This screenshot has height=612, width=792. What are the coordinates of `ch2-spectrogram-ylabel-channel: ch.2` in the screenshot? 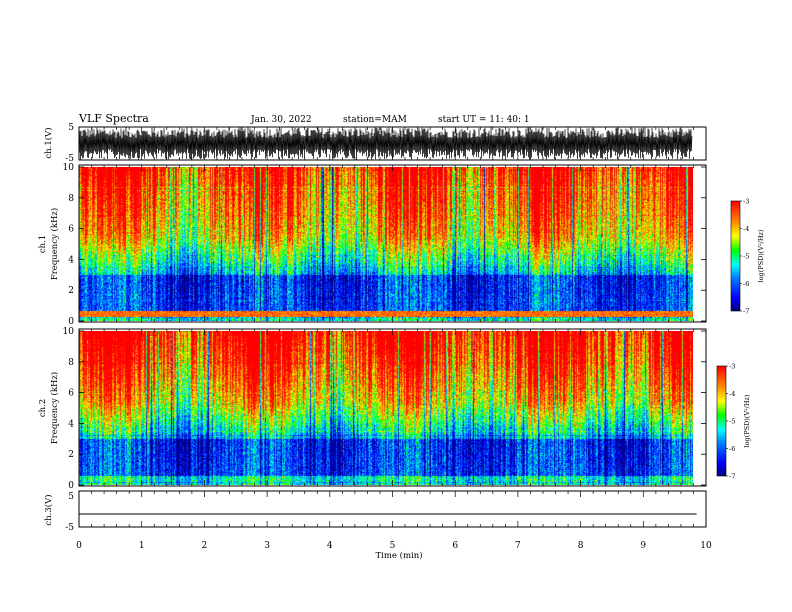 It's located at (43, 408).